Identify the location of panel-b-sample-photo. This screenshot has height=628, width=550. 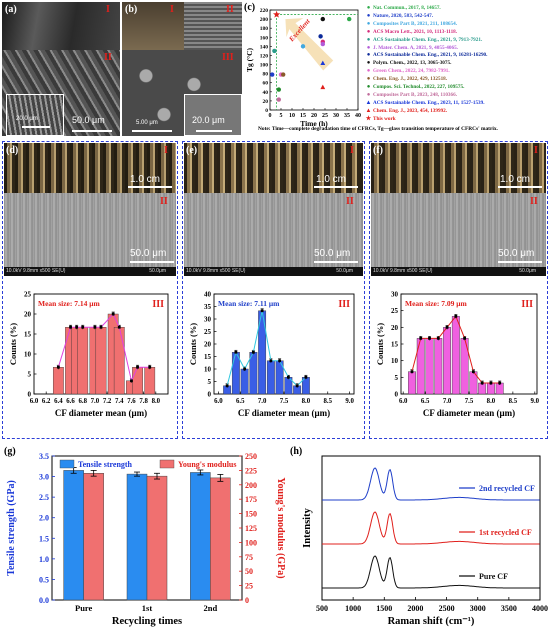
(153, 26).